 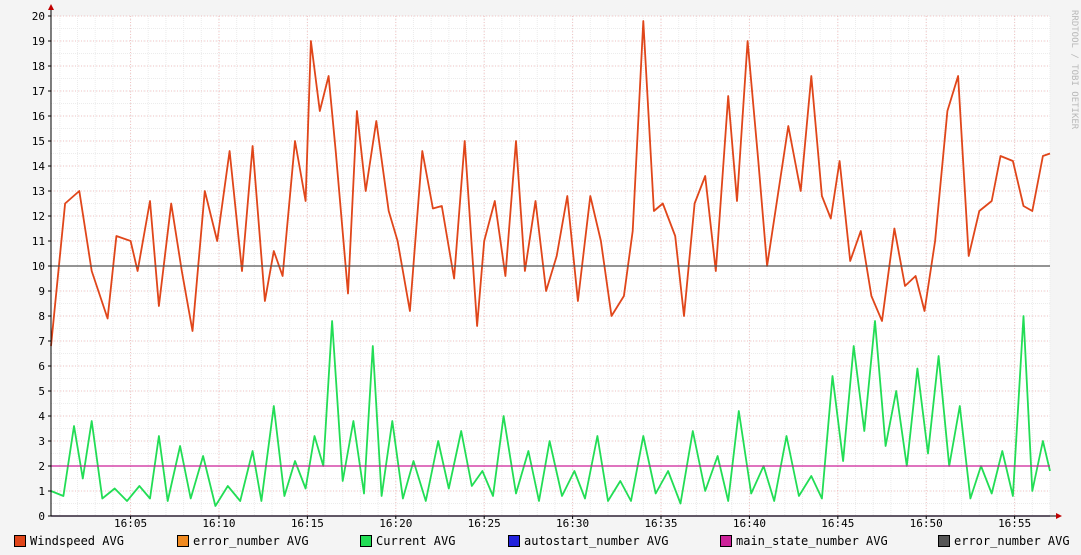 I want to click on y-tick-label: 2, so click(x=41, y=466).